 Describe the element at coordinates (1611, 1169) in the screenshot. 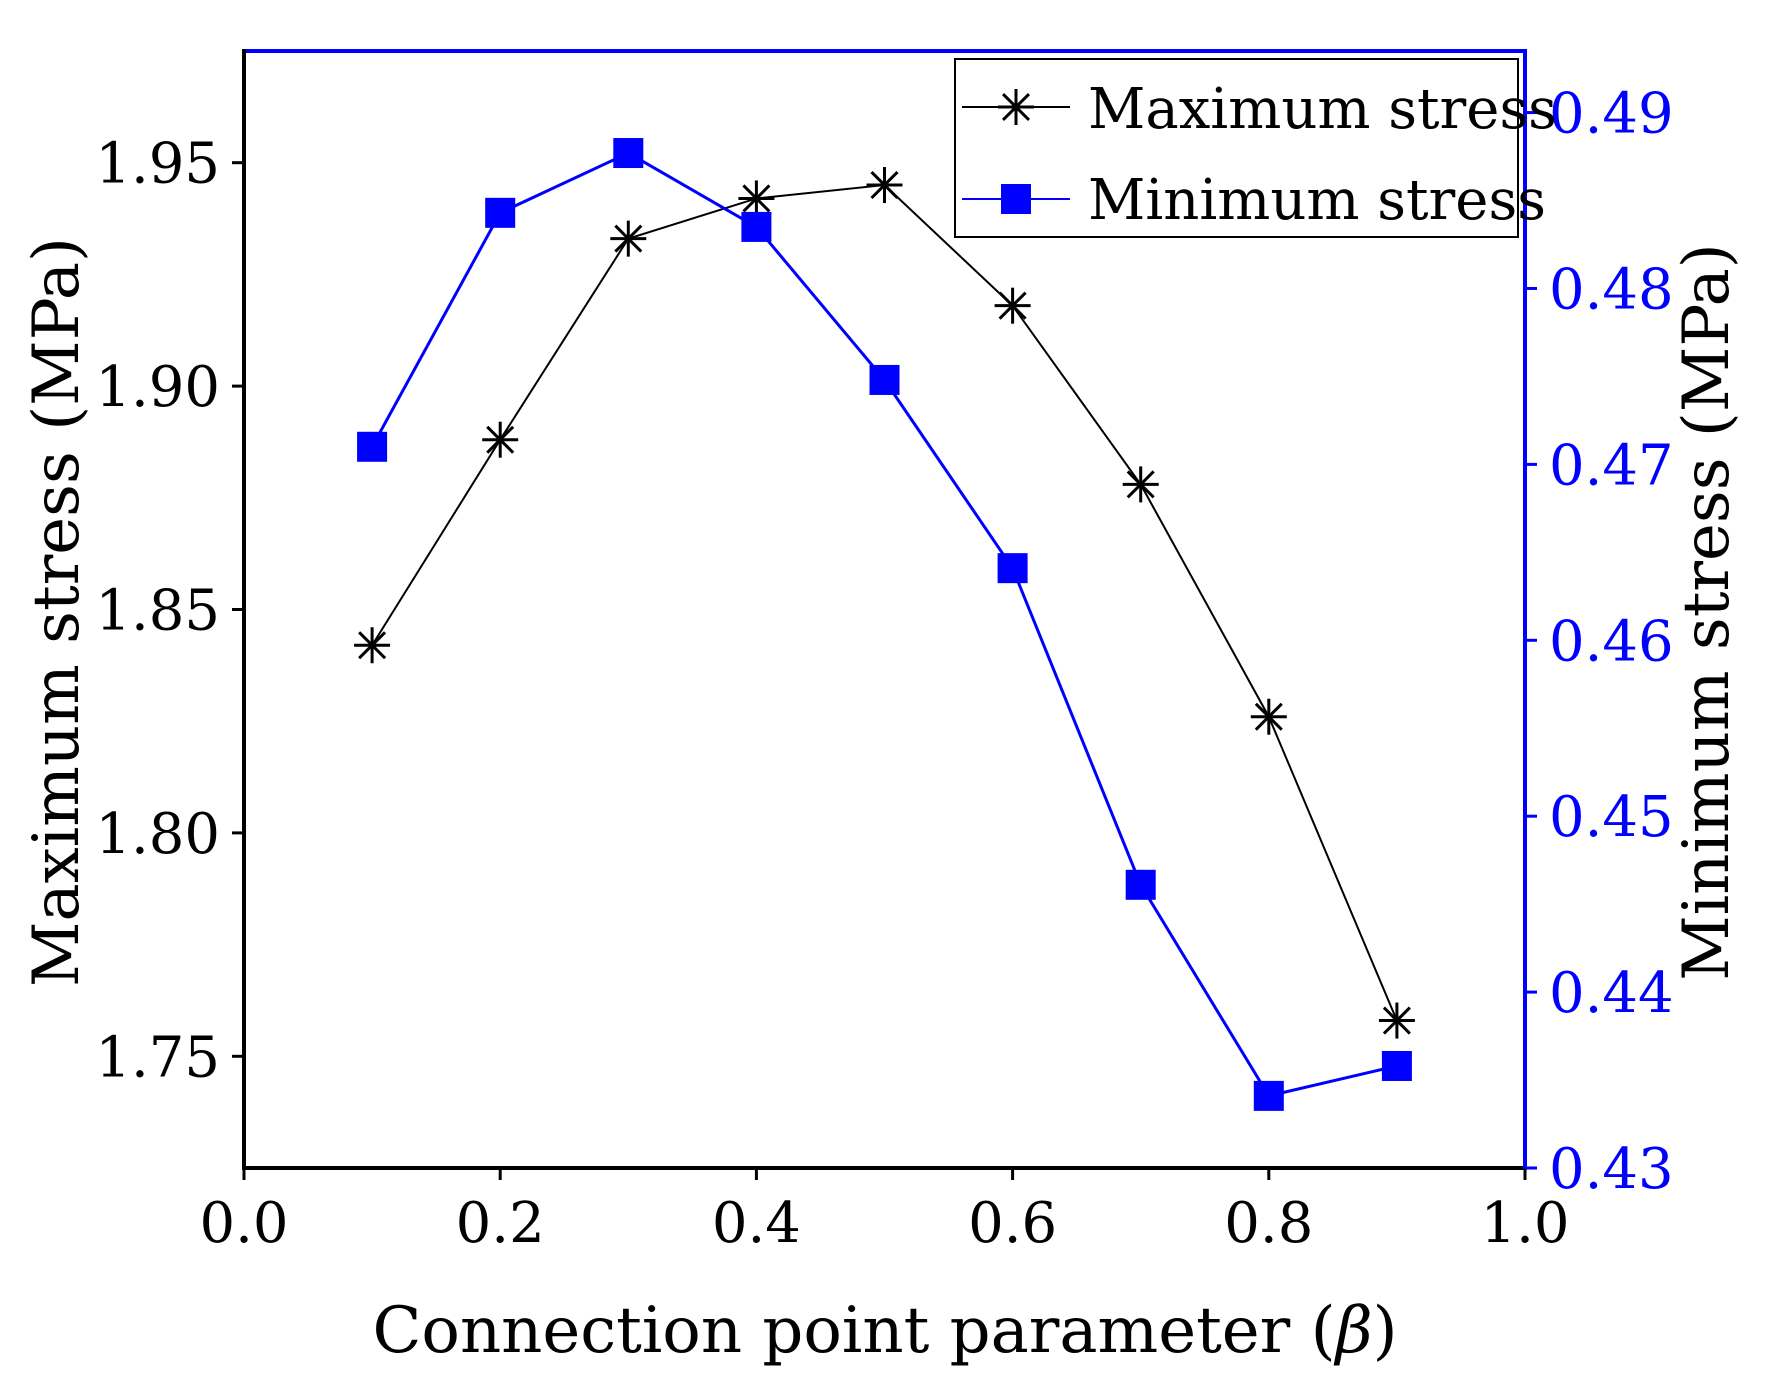

I see `y-right-tick-label: 0.43` at that location.